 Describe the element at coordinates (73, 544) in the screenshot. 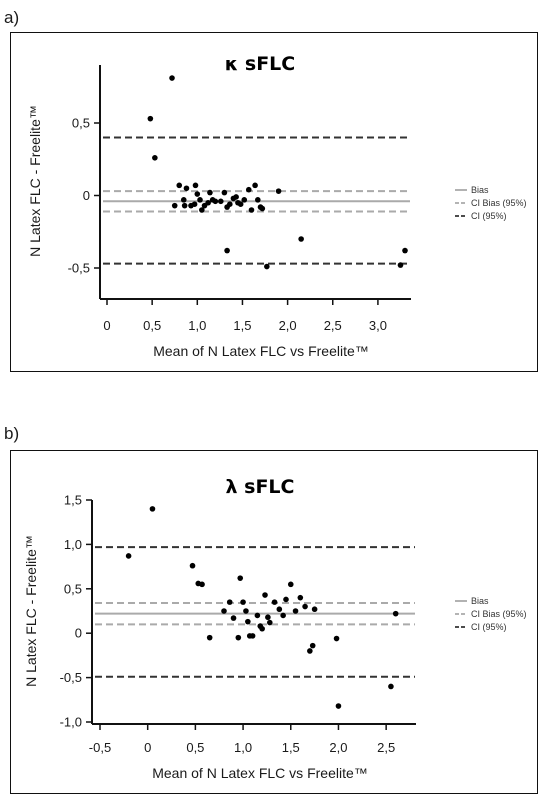

I see `y-tick-label: 1,0` at that location.